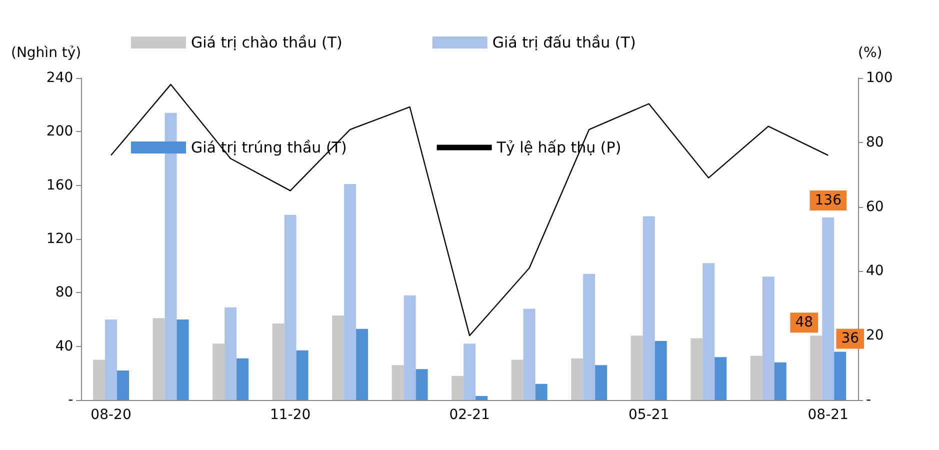  What do you see at coordinates (875, 336) in the screenshot?
I see `y2-tick-label: 20` at bounding box center [875, 336].